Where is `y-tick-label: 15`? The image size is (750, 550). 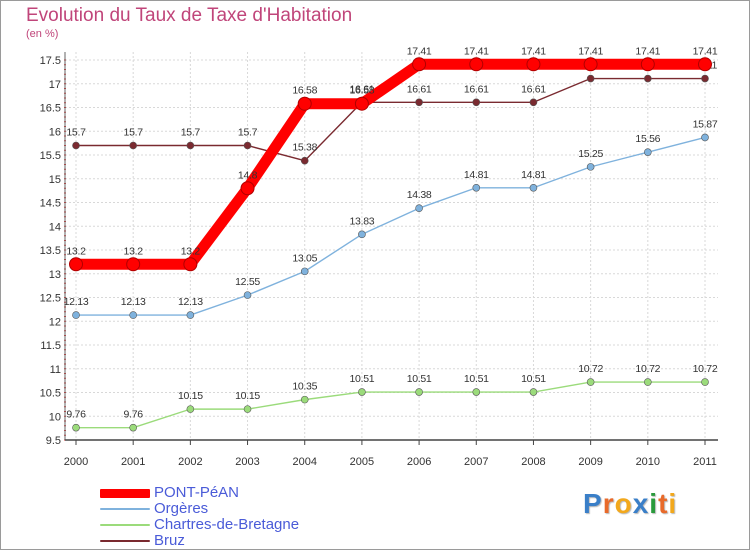 y-tick-label: 15 is located at coordinates (55, 180).